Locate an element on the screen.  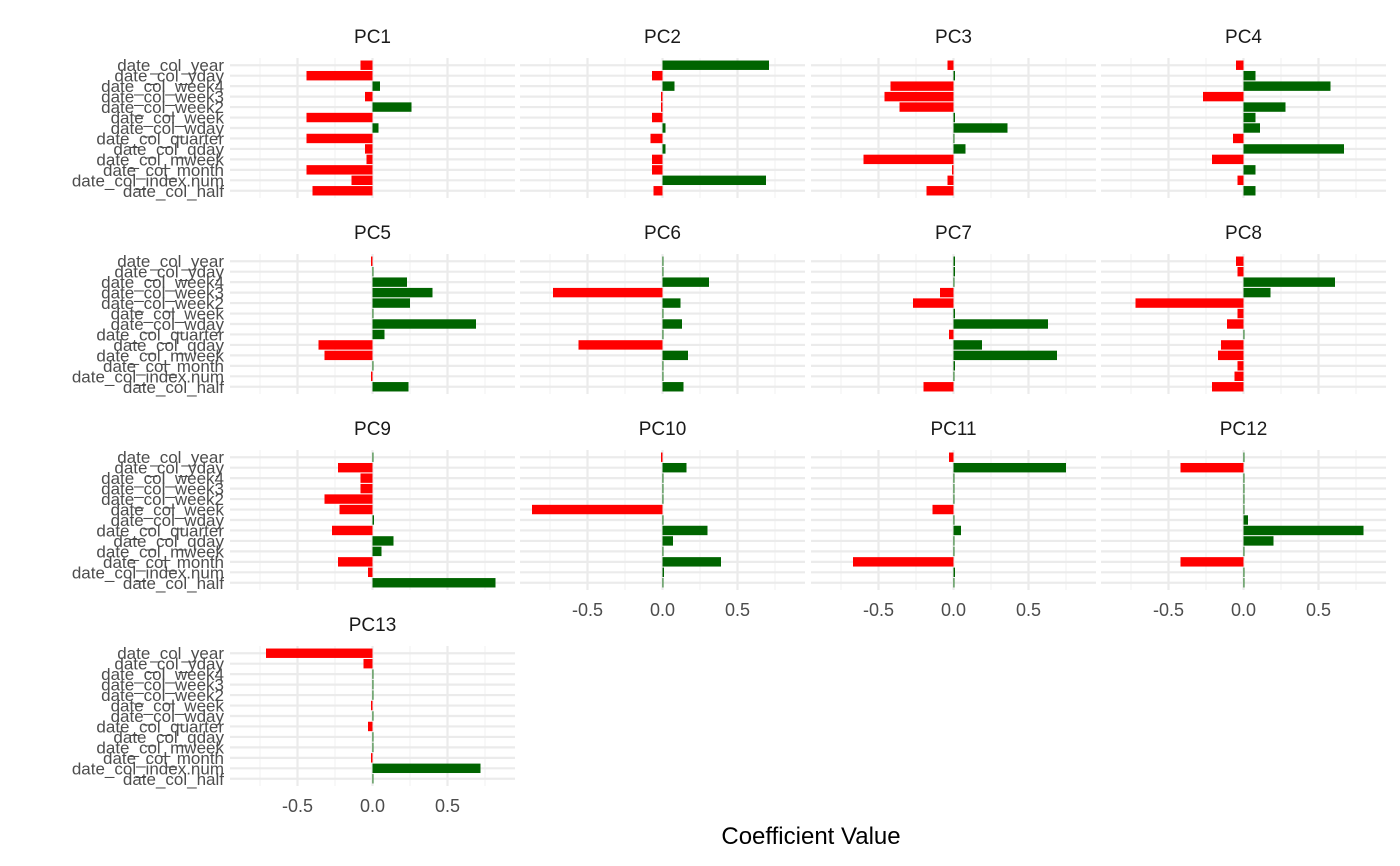
bar-pc13-date-col-week2 is located at coordinates (373, 695).